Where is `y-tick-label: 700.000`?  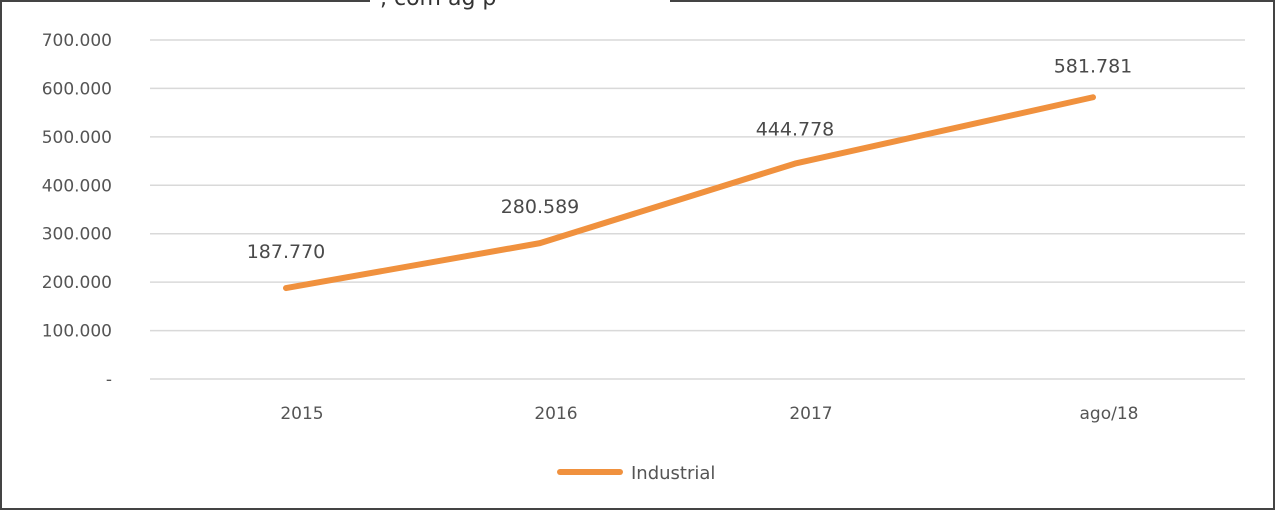
y-tick-label: 700.000 is located at coordinates (77, 41).